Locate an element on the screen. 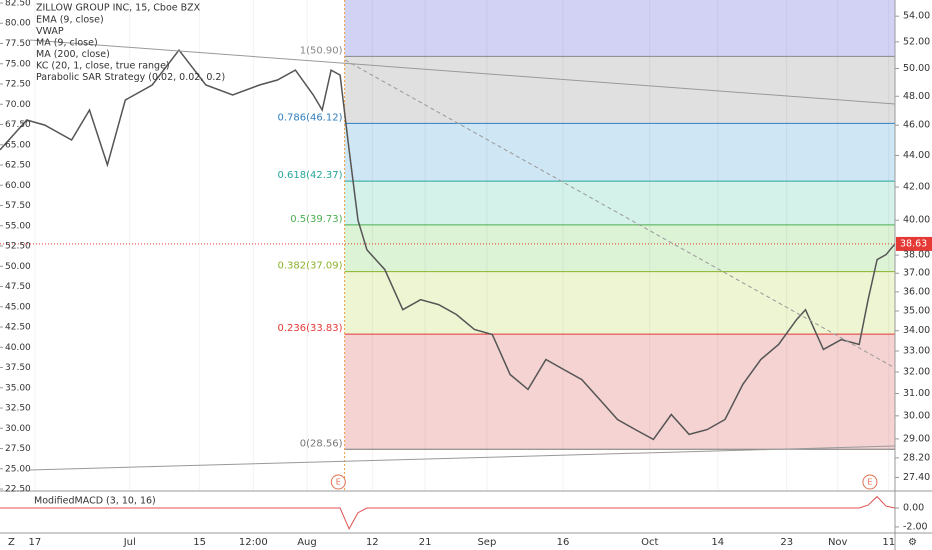 The image size is (932, 550). x-tick-label: 11 is located at coordinates (888, 542).